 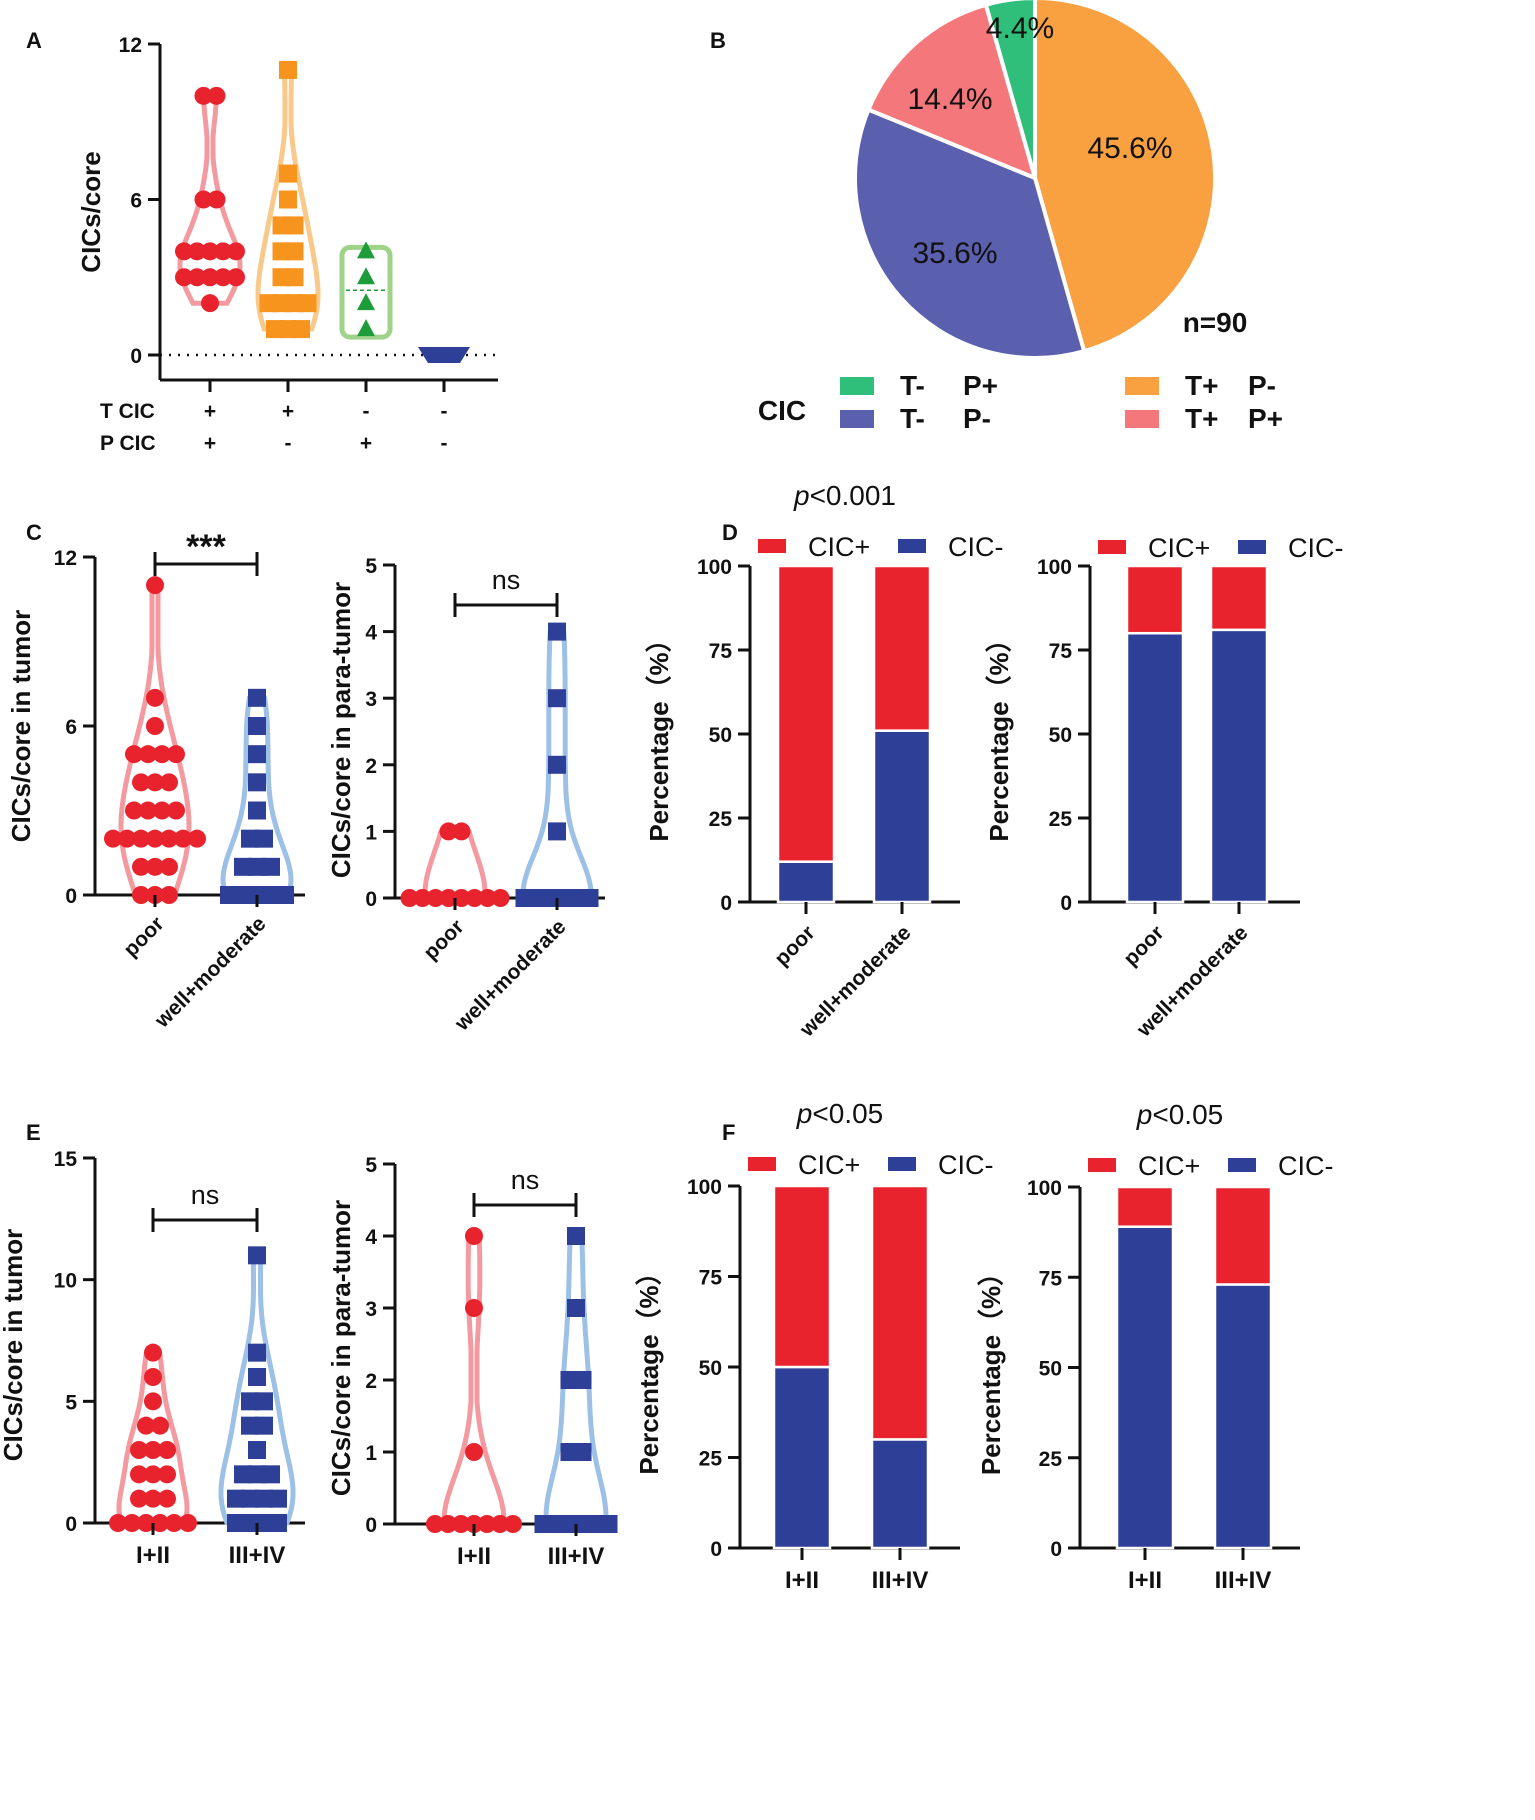 What do you see at coordinates (91, 211) in the screenshot?
I see `y-axis-label: CICs/core` at bounding box center [91, 211].